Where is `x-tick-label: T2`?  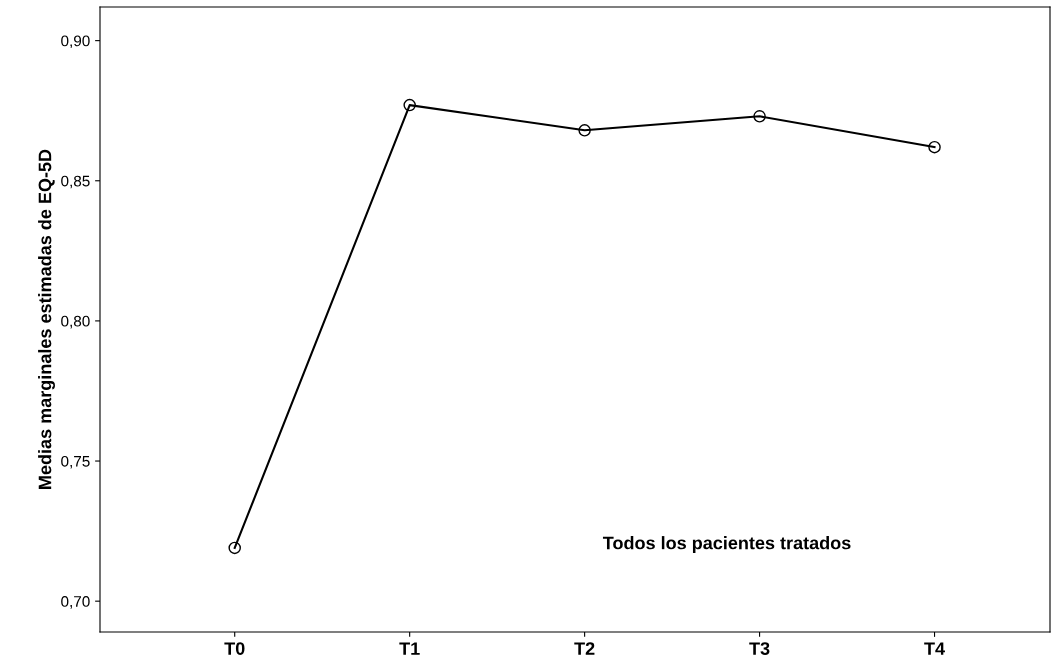 x-tick-label: T2 is located at coordinates (584, 648).